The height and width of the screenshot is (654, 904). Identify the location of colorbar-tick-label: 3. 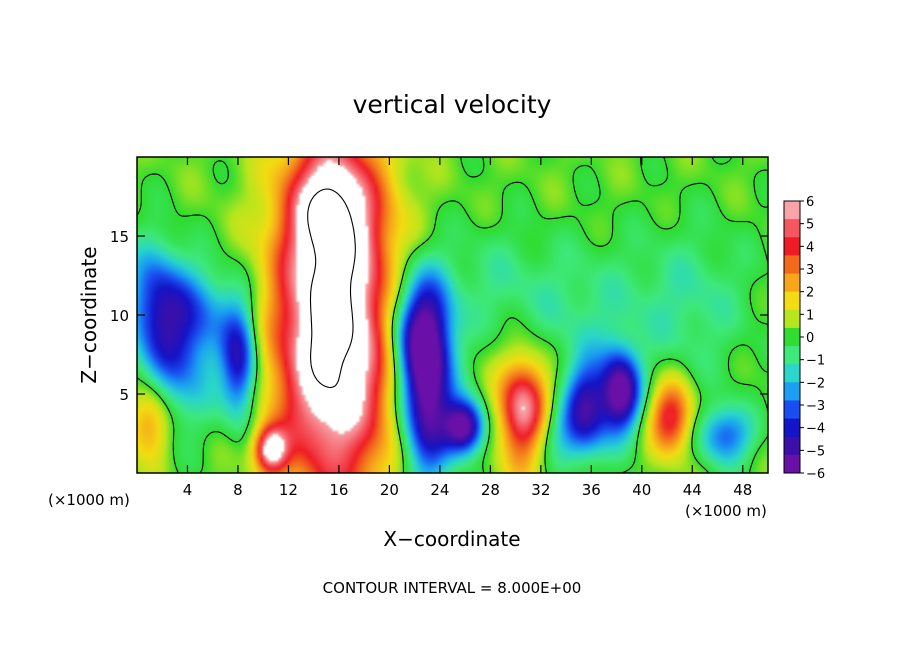
(810, 270).